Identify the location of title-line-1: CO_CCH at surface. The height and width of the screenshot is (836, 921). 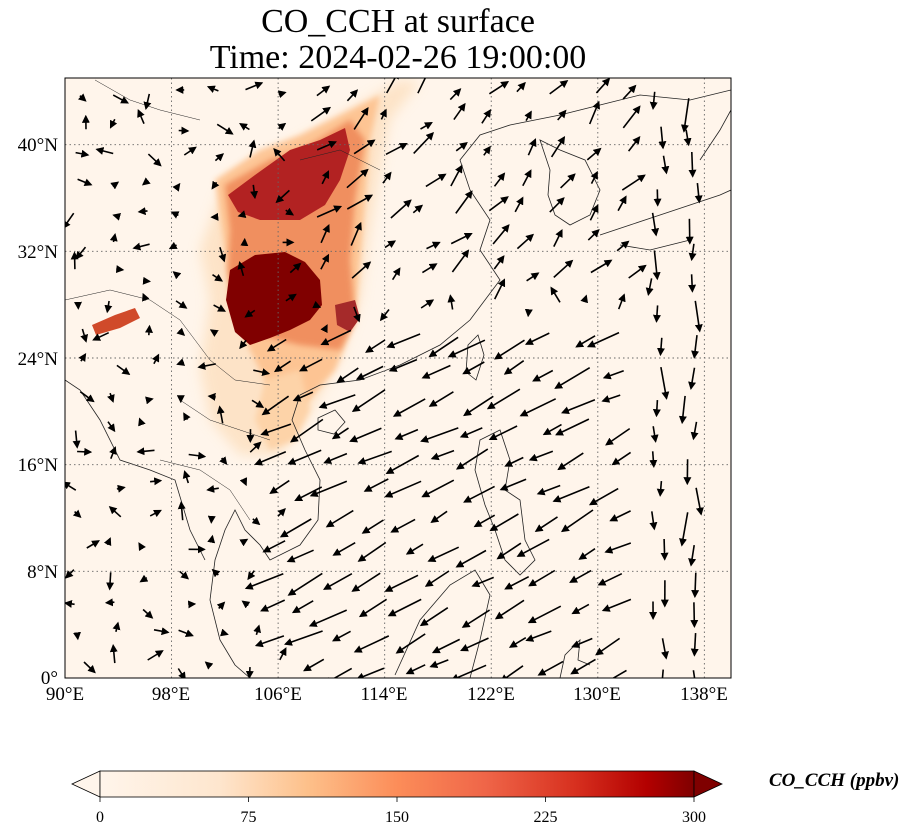
(398, 21).